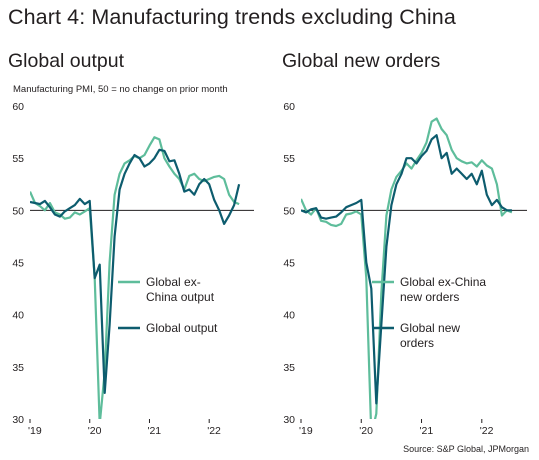 This screenshot has width=539, height=460. What do you see at coordinates (361, 61) in the screenshot?
I see `panel-title-global-new-orders: Global new orders` at bounding box center [361, 61].